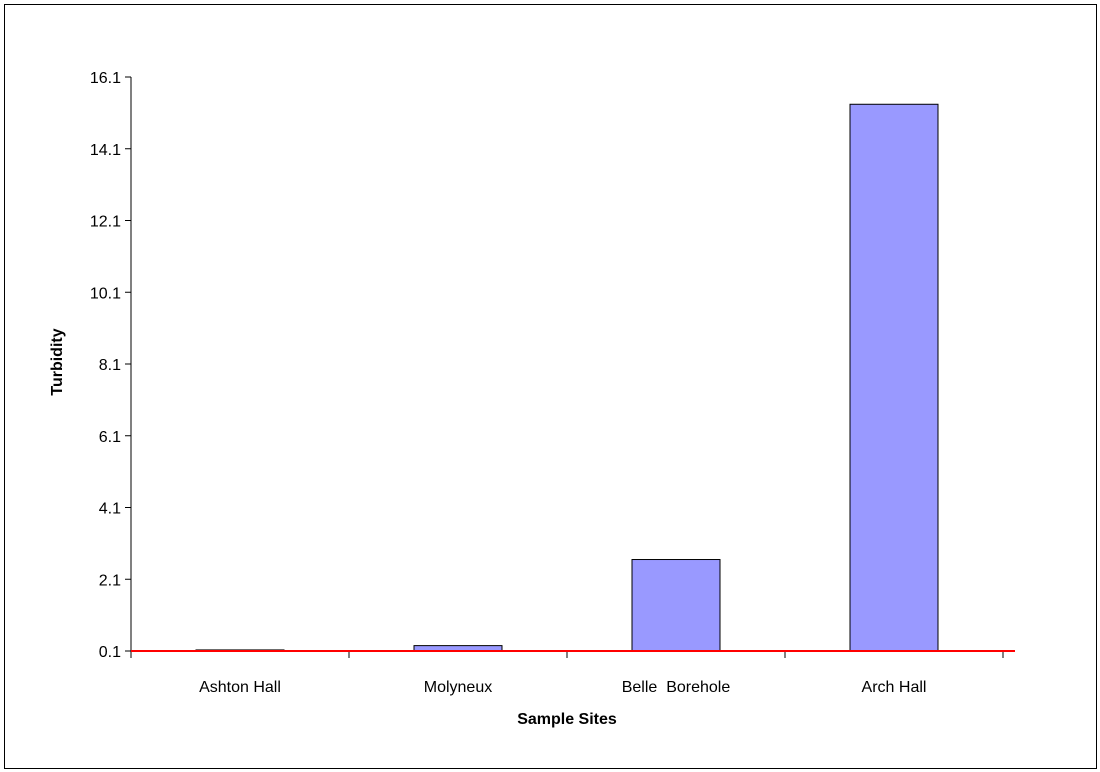 This screenshot has width=1100, height=772. What do you see at coordinates (105, 293) in the screenshot?
I see `y-tick-label: 10.1` at bounding box center [105, 293].